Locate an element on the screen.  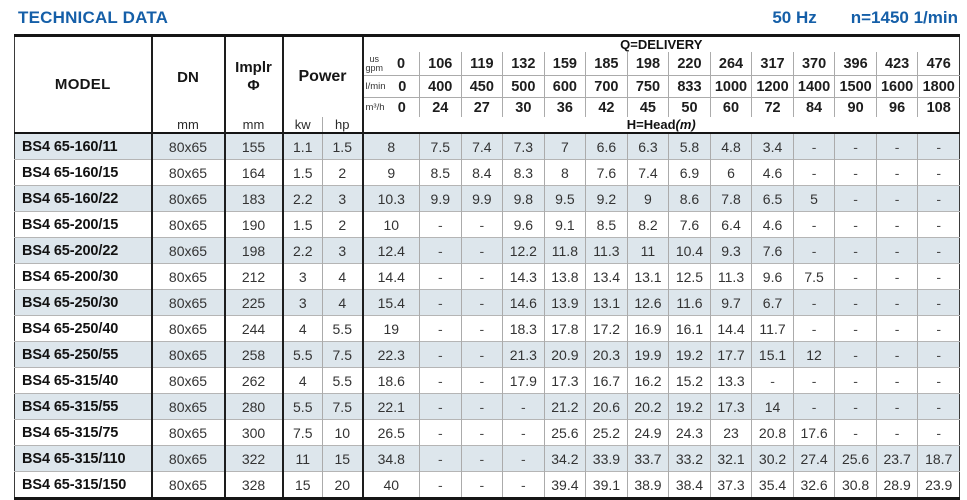
power-hp-cell: 20 is located at coordinates (343, 485).